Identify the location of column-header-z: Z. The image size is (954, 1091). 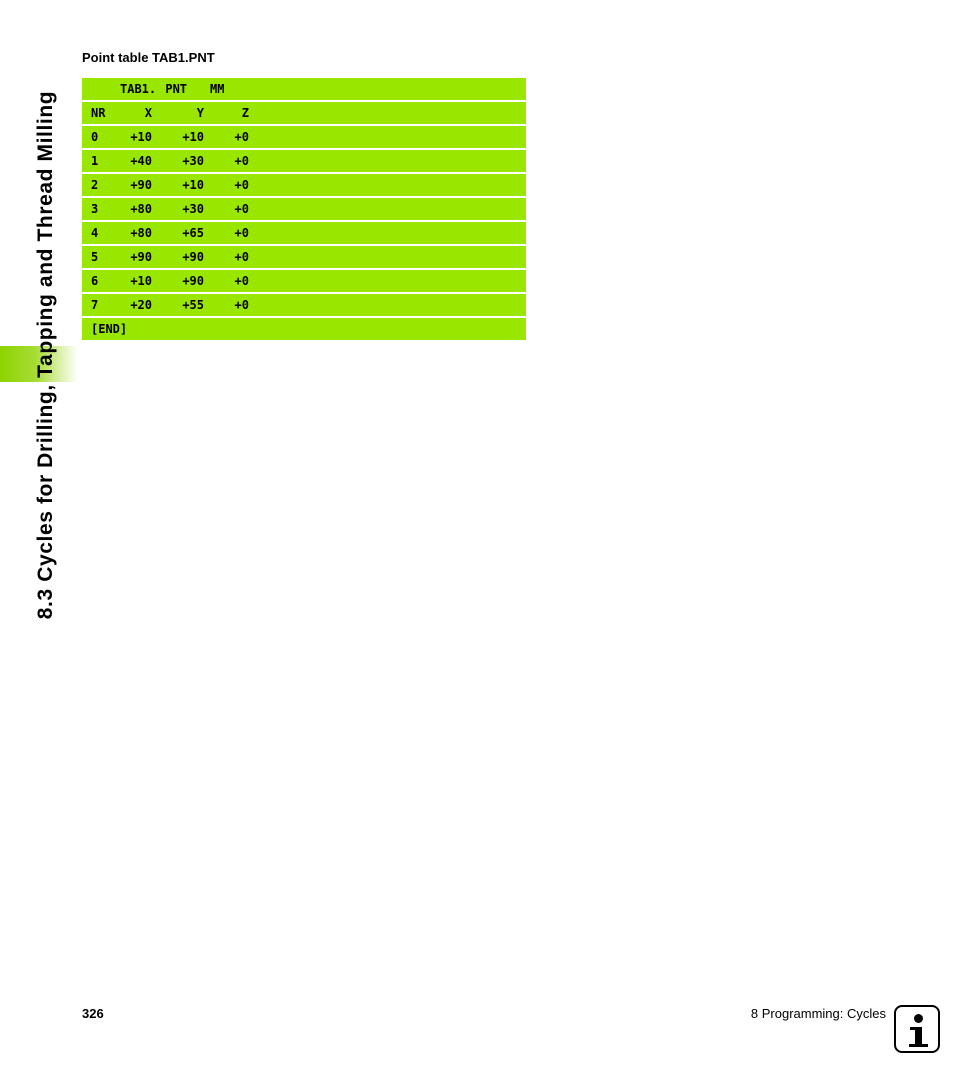
(245, 113).